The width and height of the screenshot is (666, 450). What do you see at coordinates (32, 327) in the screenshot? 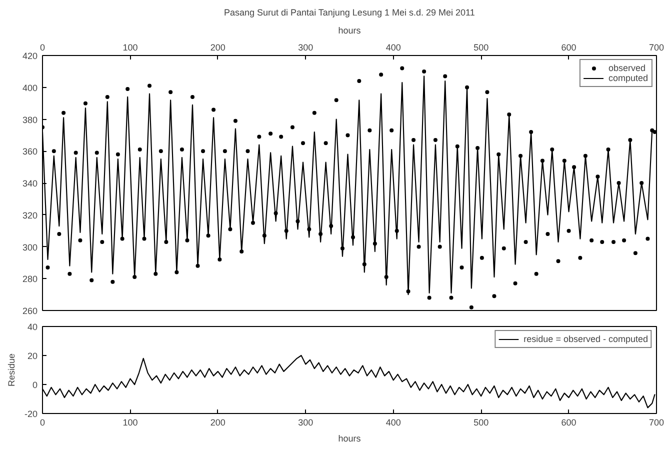
I see `y-tick-label: 40` at bounding box center [32, 327].